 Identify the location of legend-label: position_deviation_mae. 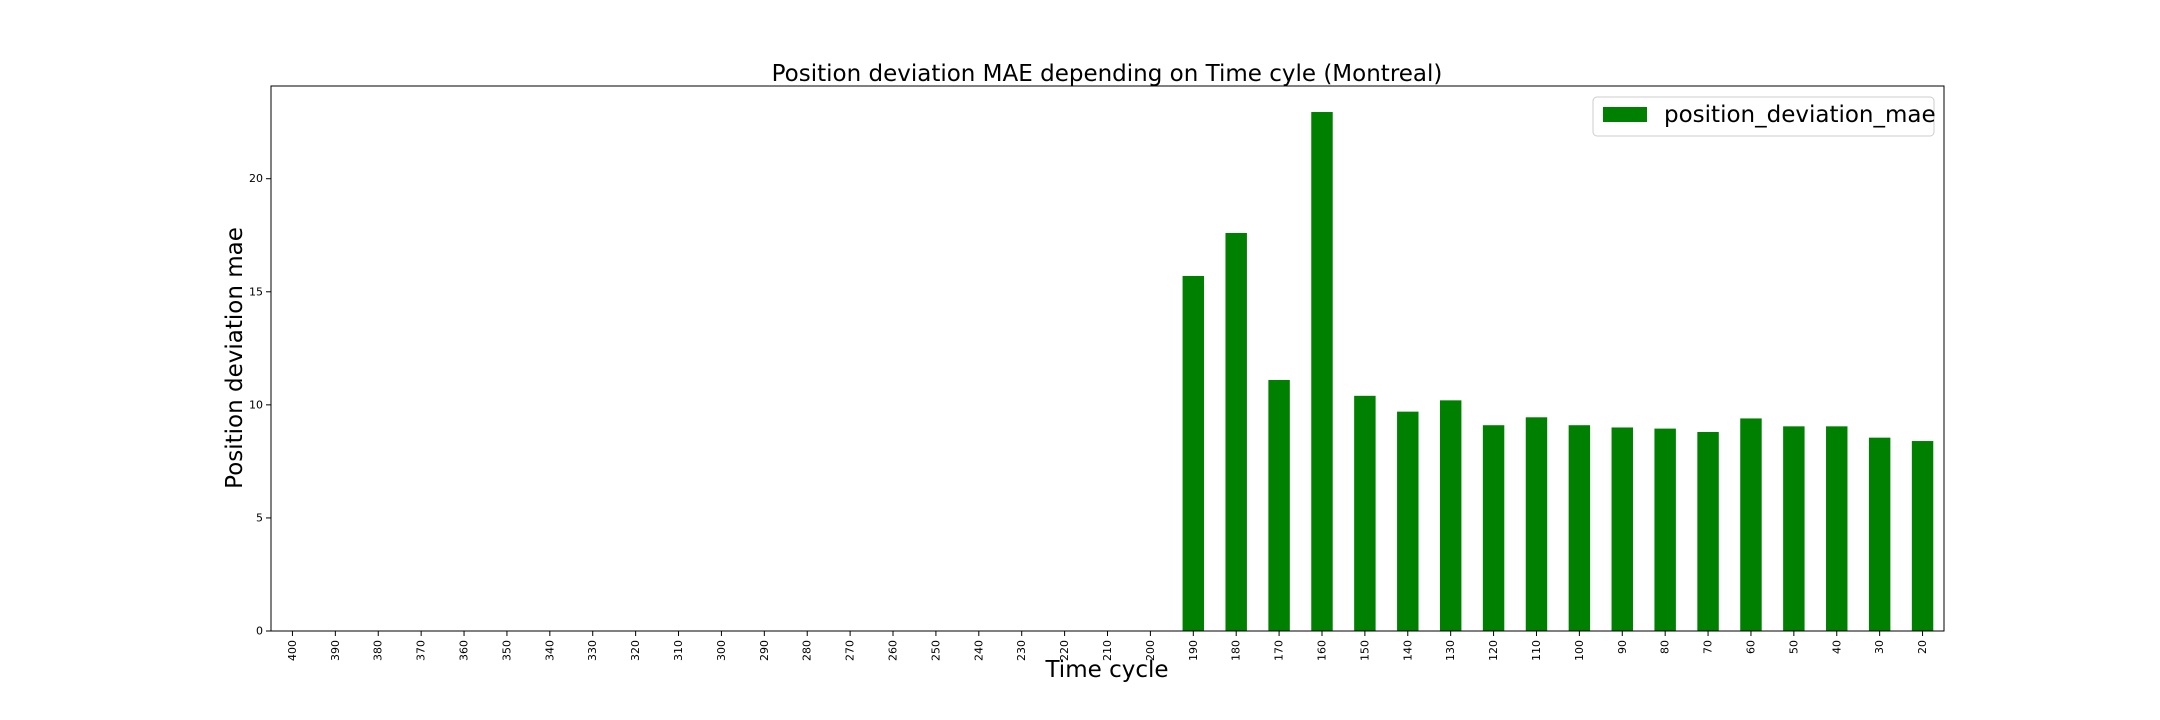
(1800, 115).